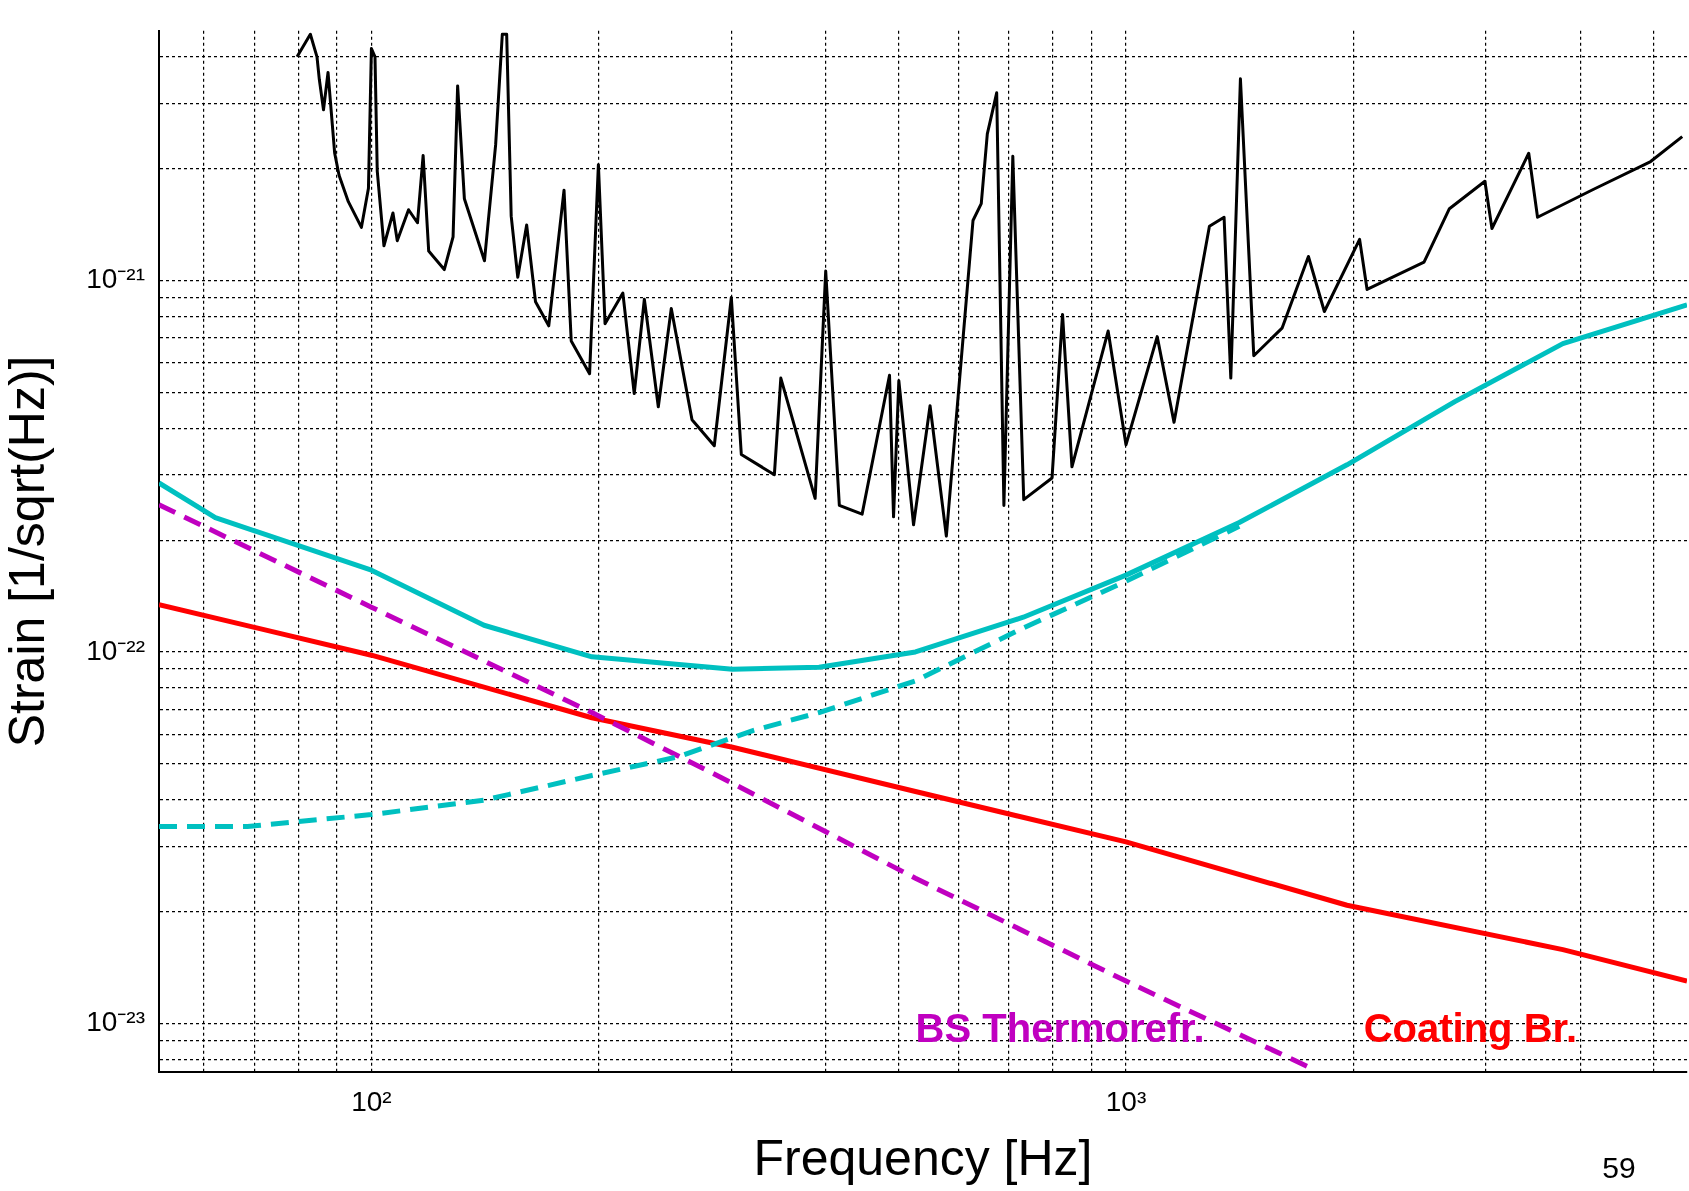 This screenshot has width=1689, height=1191. What do you see at coordinates (923, 1157) in the screenshot?
I see `x-axis-title: Frequency [Hz]` at bounding box center [923, 1157].